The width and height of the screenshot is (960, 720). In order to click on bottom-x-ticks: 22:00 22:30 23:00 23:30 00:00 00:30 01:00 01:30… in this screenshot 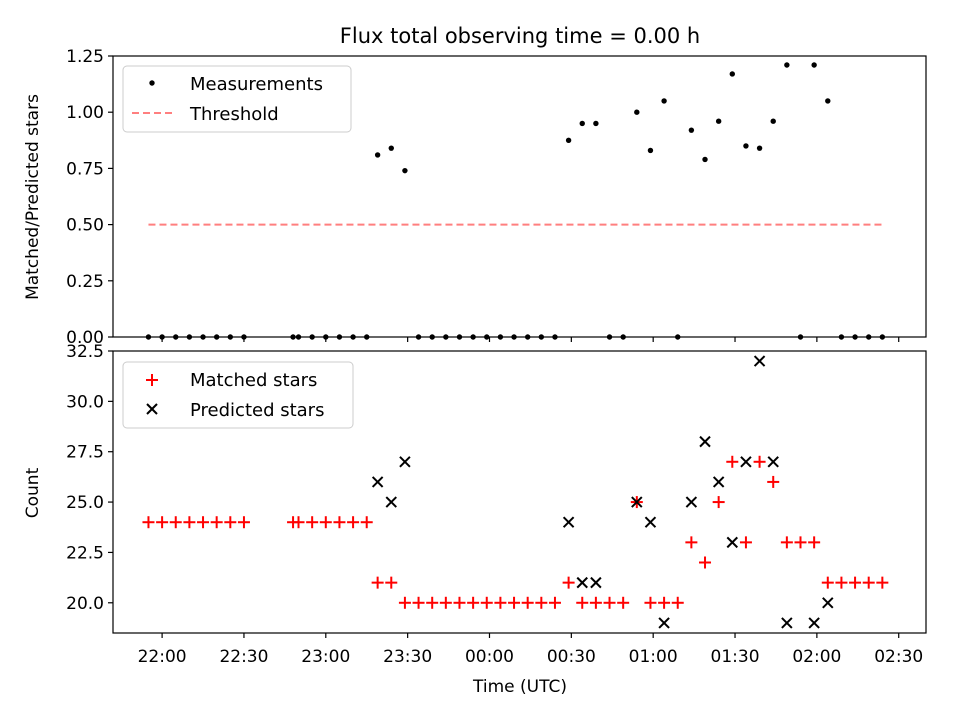, I will do `click(530, 650)`.